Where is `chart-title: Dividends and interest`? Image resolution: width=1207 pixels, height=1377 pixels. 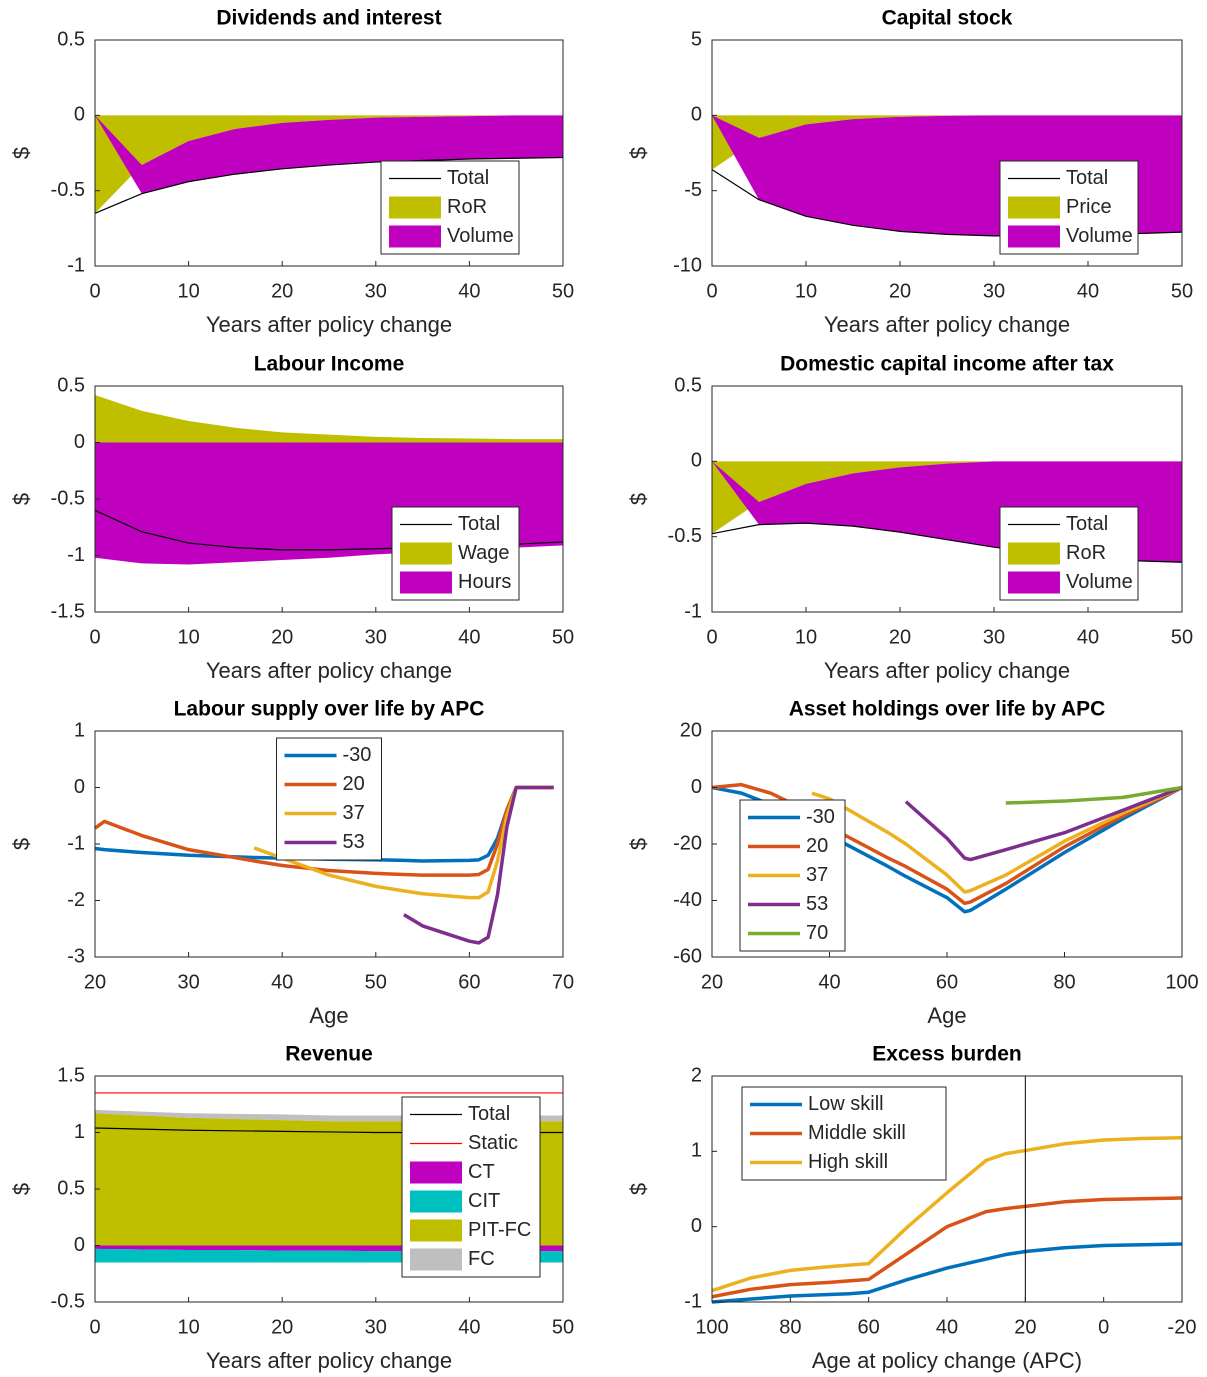
chart-title: Dividends and interest is located at coordinates (328, 18).